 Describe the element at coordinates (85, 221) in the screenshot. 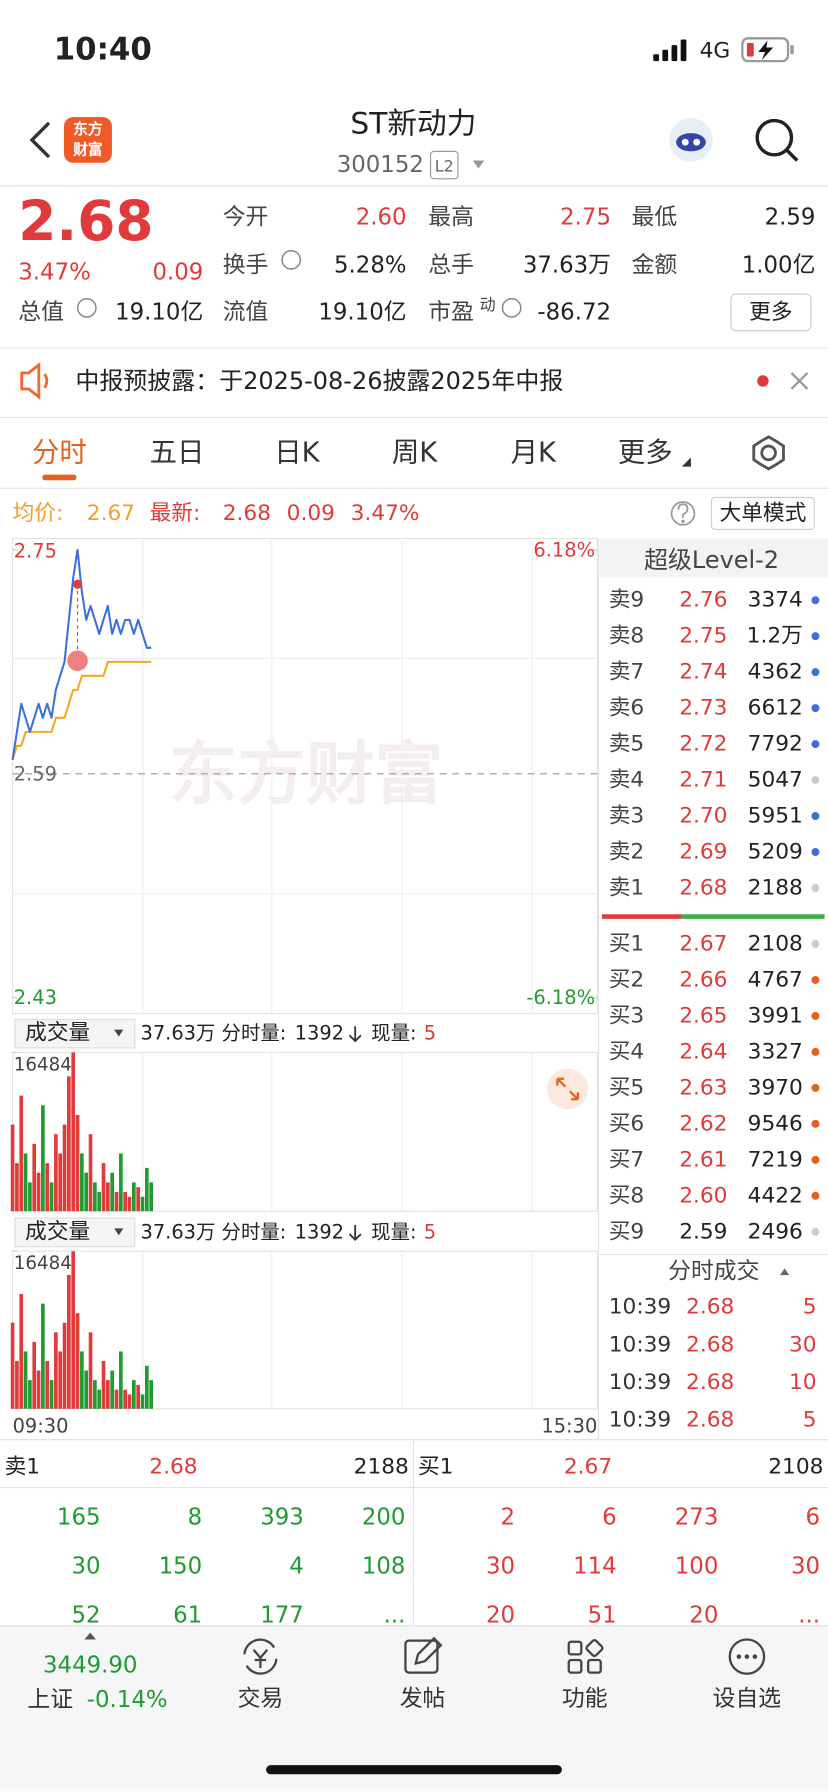

I see `price: 2.68` at that location.